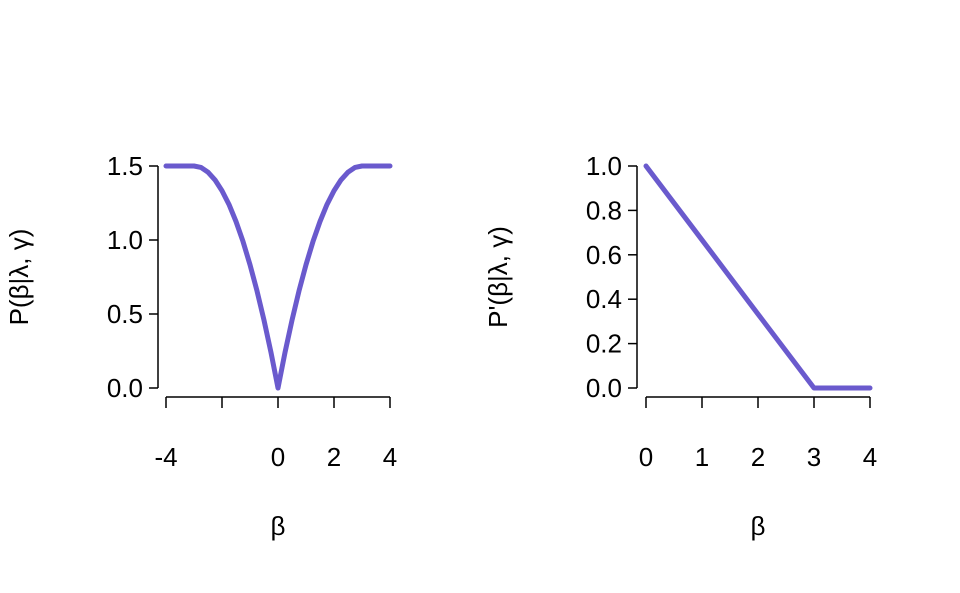  What do you see at coordinates (758, 434) in the screenshot?
I see `x-axis-ticks: 0 1 2 3 4` at bounding box center [758, 434].